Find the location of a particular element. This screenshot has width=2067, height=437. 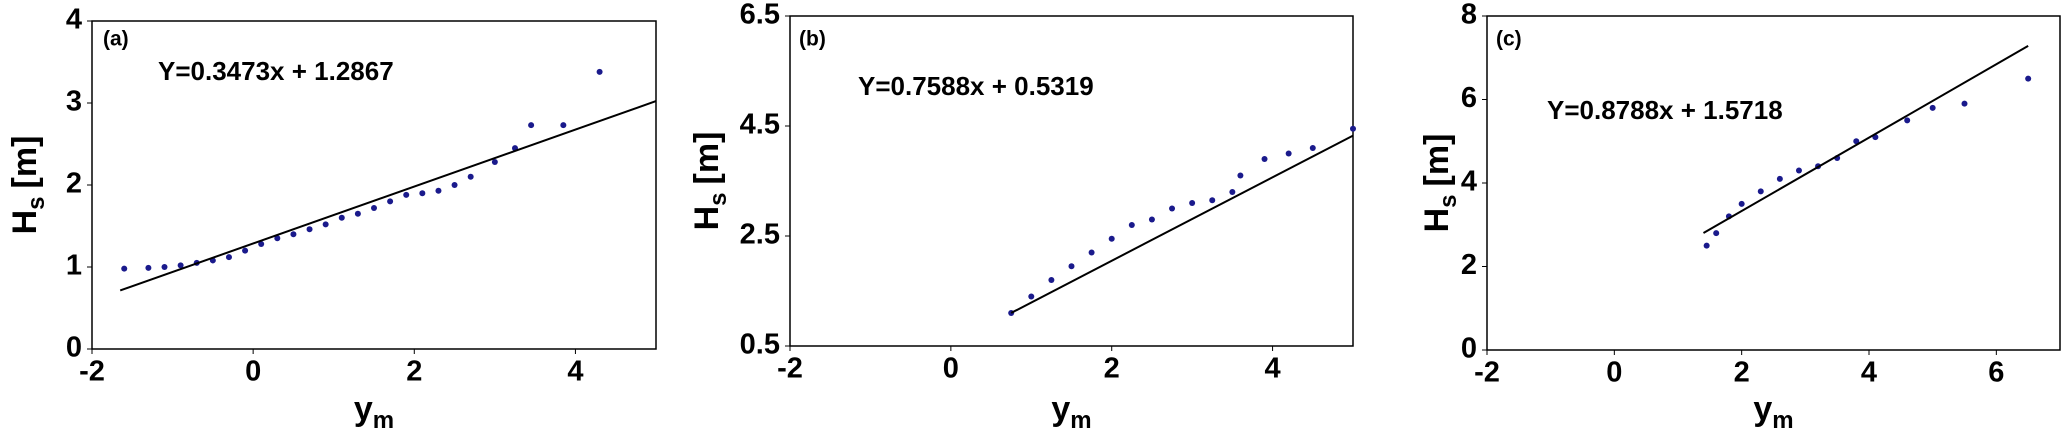

panel-label: (a) is located at coordinates (116, 39).